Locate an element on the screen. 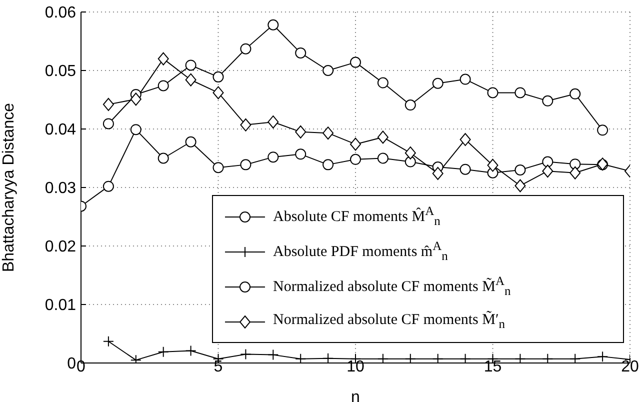 The height and width of the screenshot is (402, 642). x-tick-label: 20 is located at coordinates (630, 367).